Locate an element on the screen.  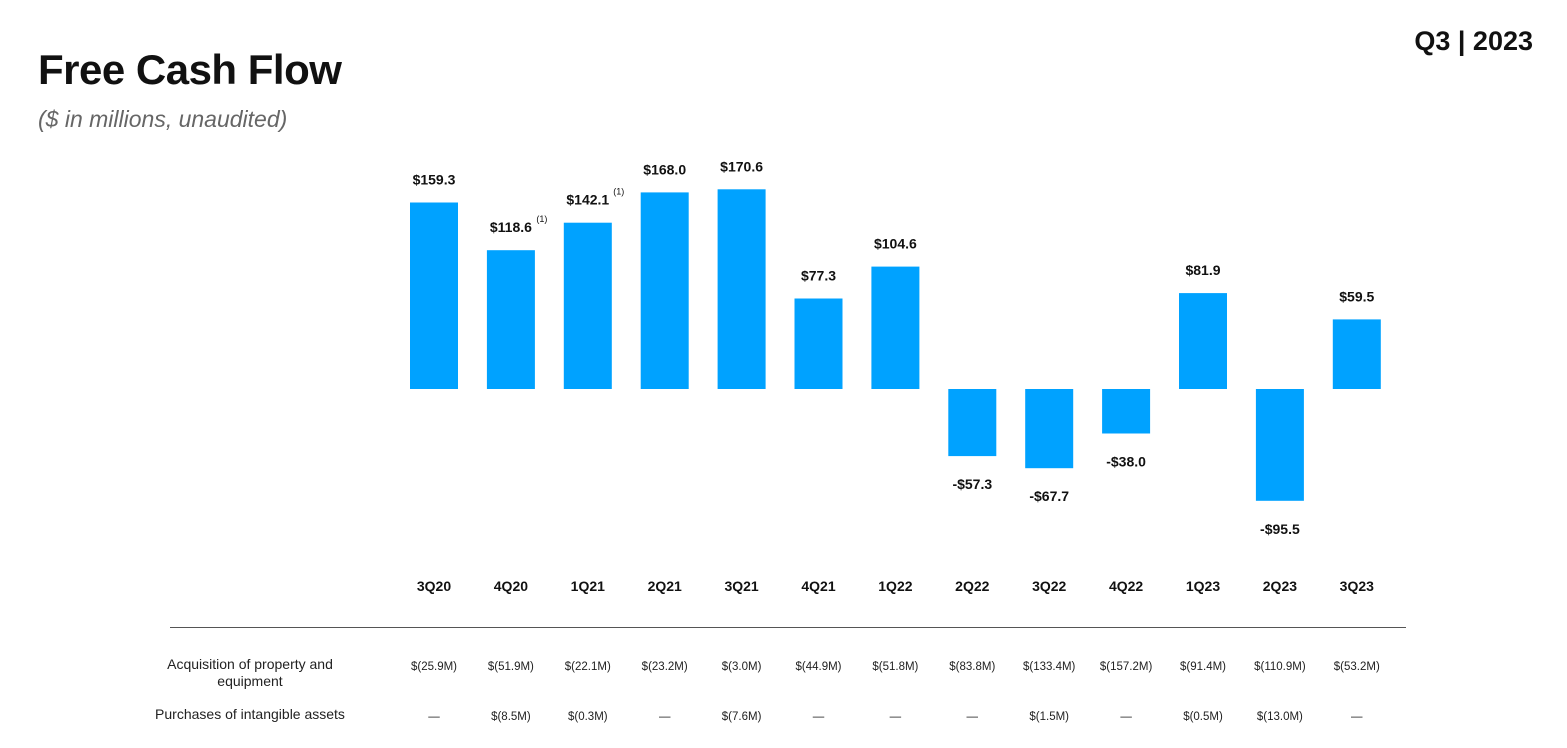
page-subtitle: ($ in millions, unaudited) is located at coordinates (163, 119).